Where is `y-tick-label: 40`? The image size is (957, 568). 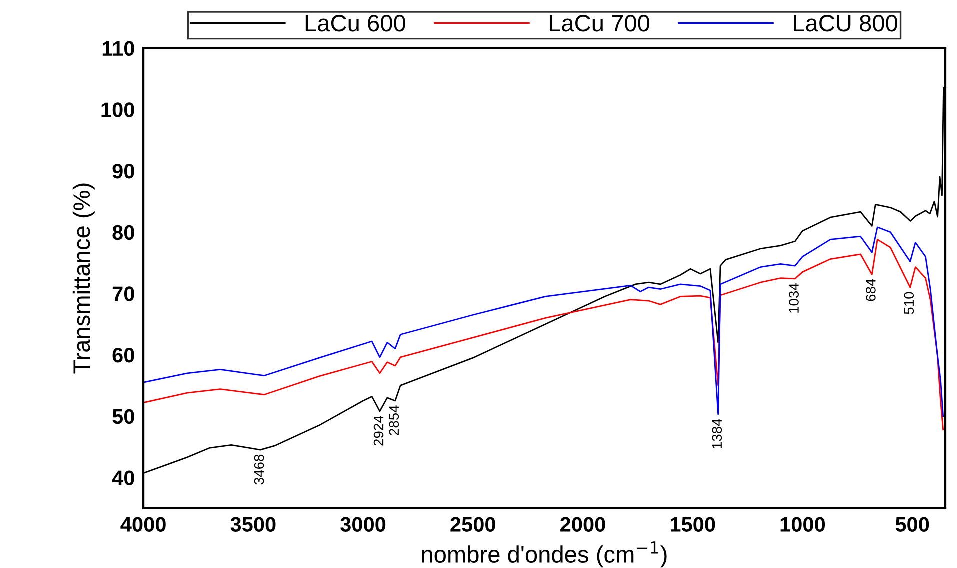
y-tick-label: 40 is located at coordinates (123, 478).